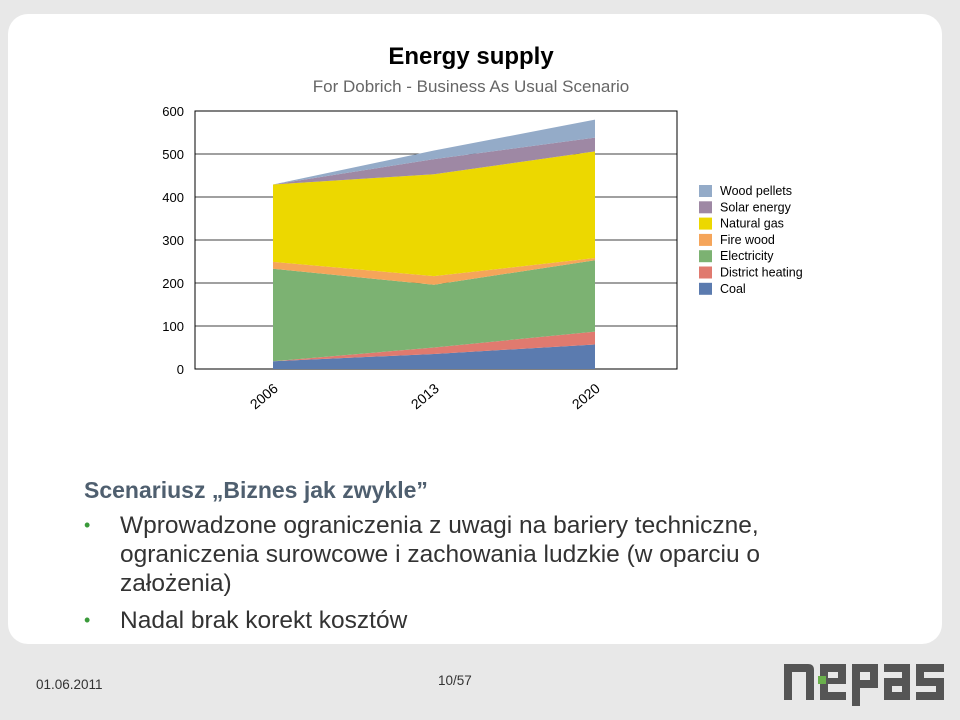 This screenshot has width=960, height=720. I want to click on page-number: 10/57, so click(455, 680).